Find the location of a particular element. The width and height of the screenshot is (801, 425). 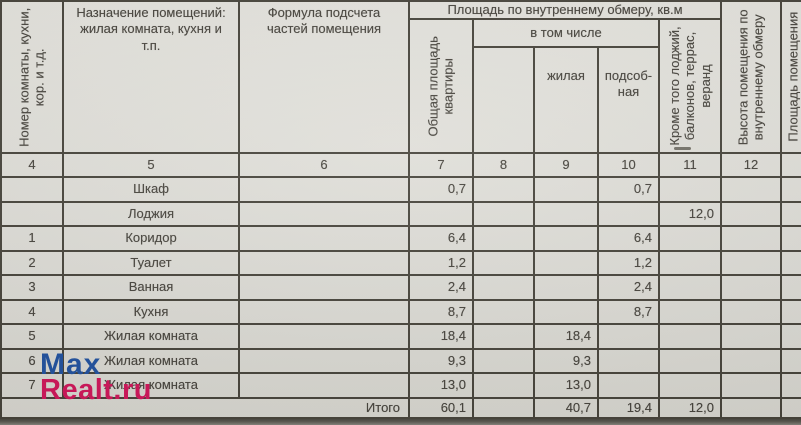

header-area-span: Площадь по внутреннему обмеру, кв.м is located at coordinates (566, 11).